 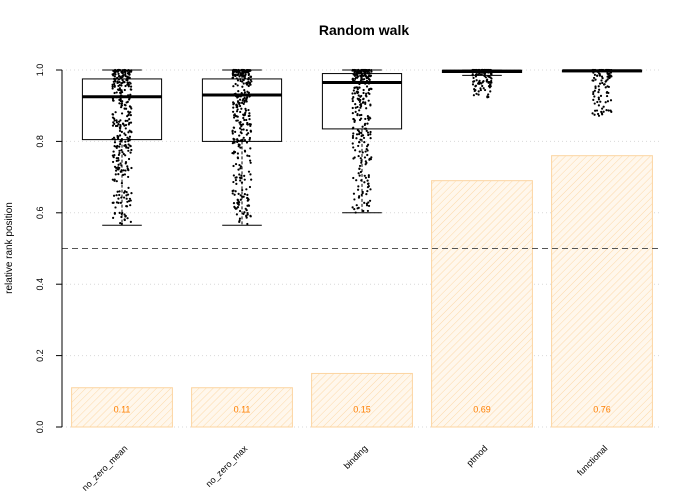 I want to click on y-tick-label: 0.2, so click(x=40, y=355).